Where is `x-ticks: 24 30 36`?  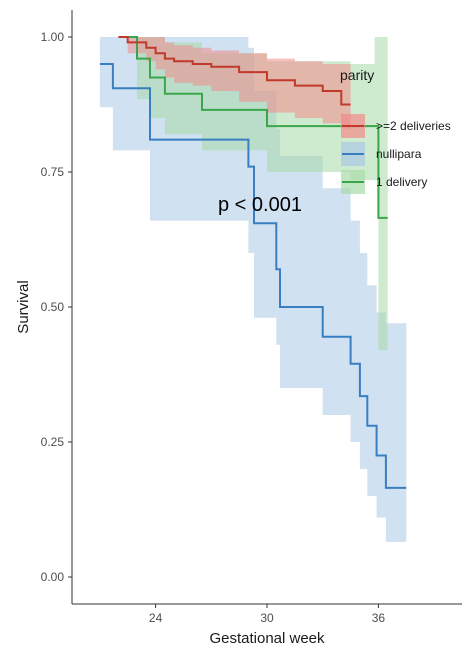 x-ticks: 24 30 36 is located at coordinates (267, 614).